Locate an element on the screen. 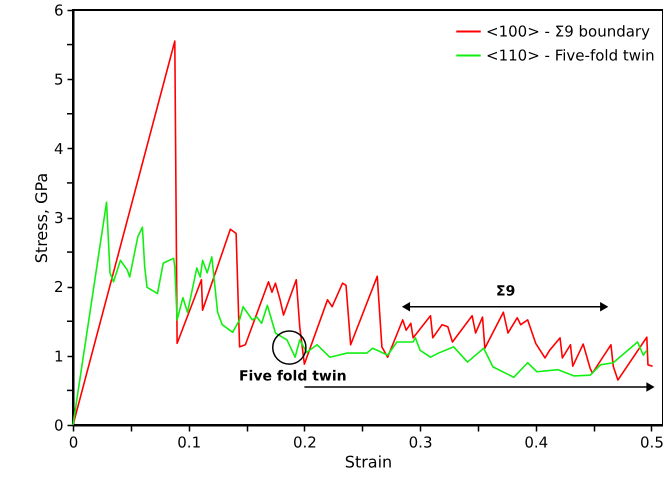 Image resolution: width=664 pixels, height=491 pixels. x-tick-label: 0 is located at coordinates (73, 443).